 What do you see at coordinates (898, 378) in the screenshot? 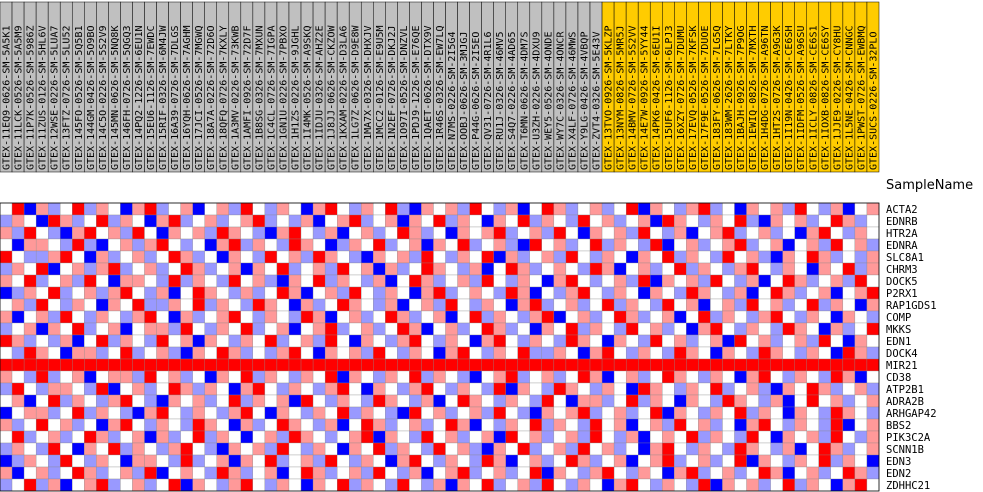
I see `row-label: CD38` at bounding box center [898, 378].